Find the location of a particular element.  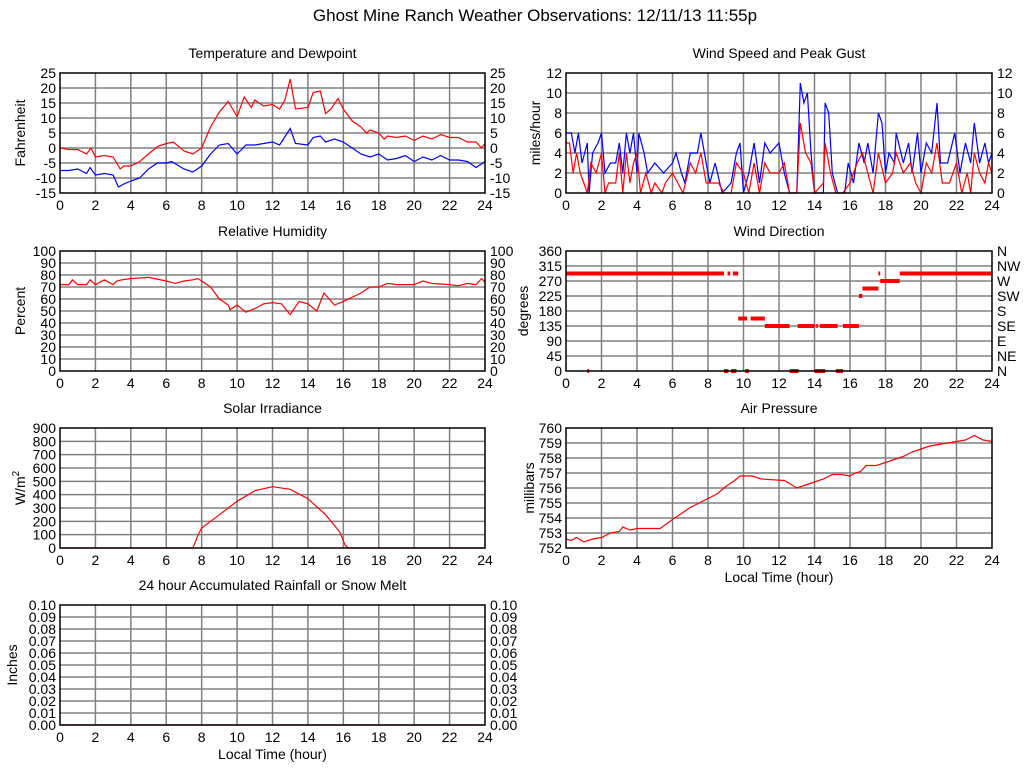

y-tick-label-right: 0.03 is located at coordinates (503, 689).